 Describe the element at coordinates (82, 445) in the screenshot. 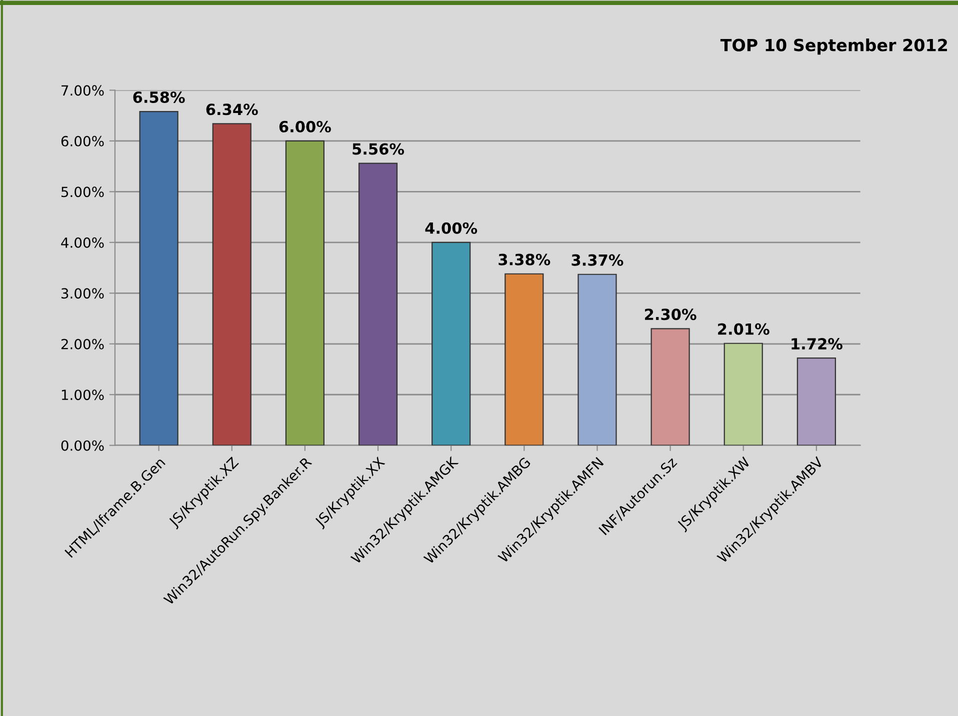

I see `y-tick-label: 0.00%` at that location.